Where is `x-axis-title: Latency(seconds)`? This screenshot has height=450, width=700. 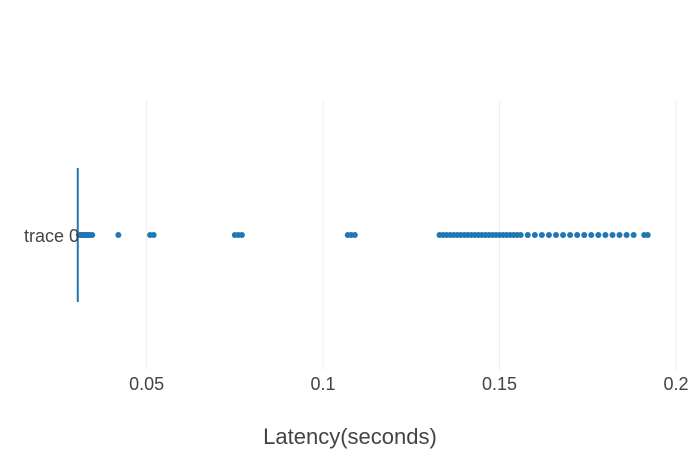 x-axis-title: Latency(seconds) is located at coordinates (350, 436).